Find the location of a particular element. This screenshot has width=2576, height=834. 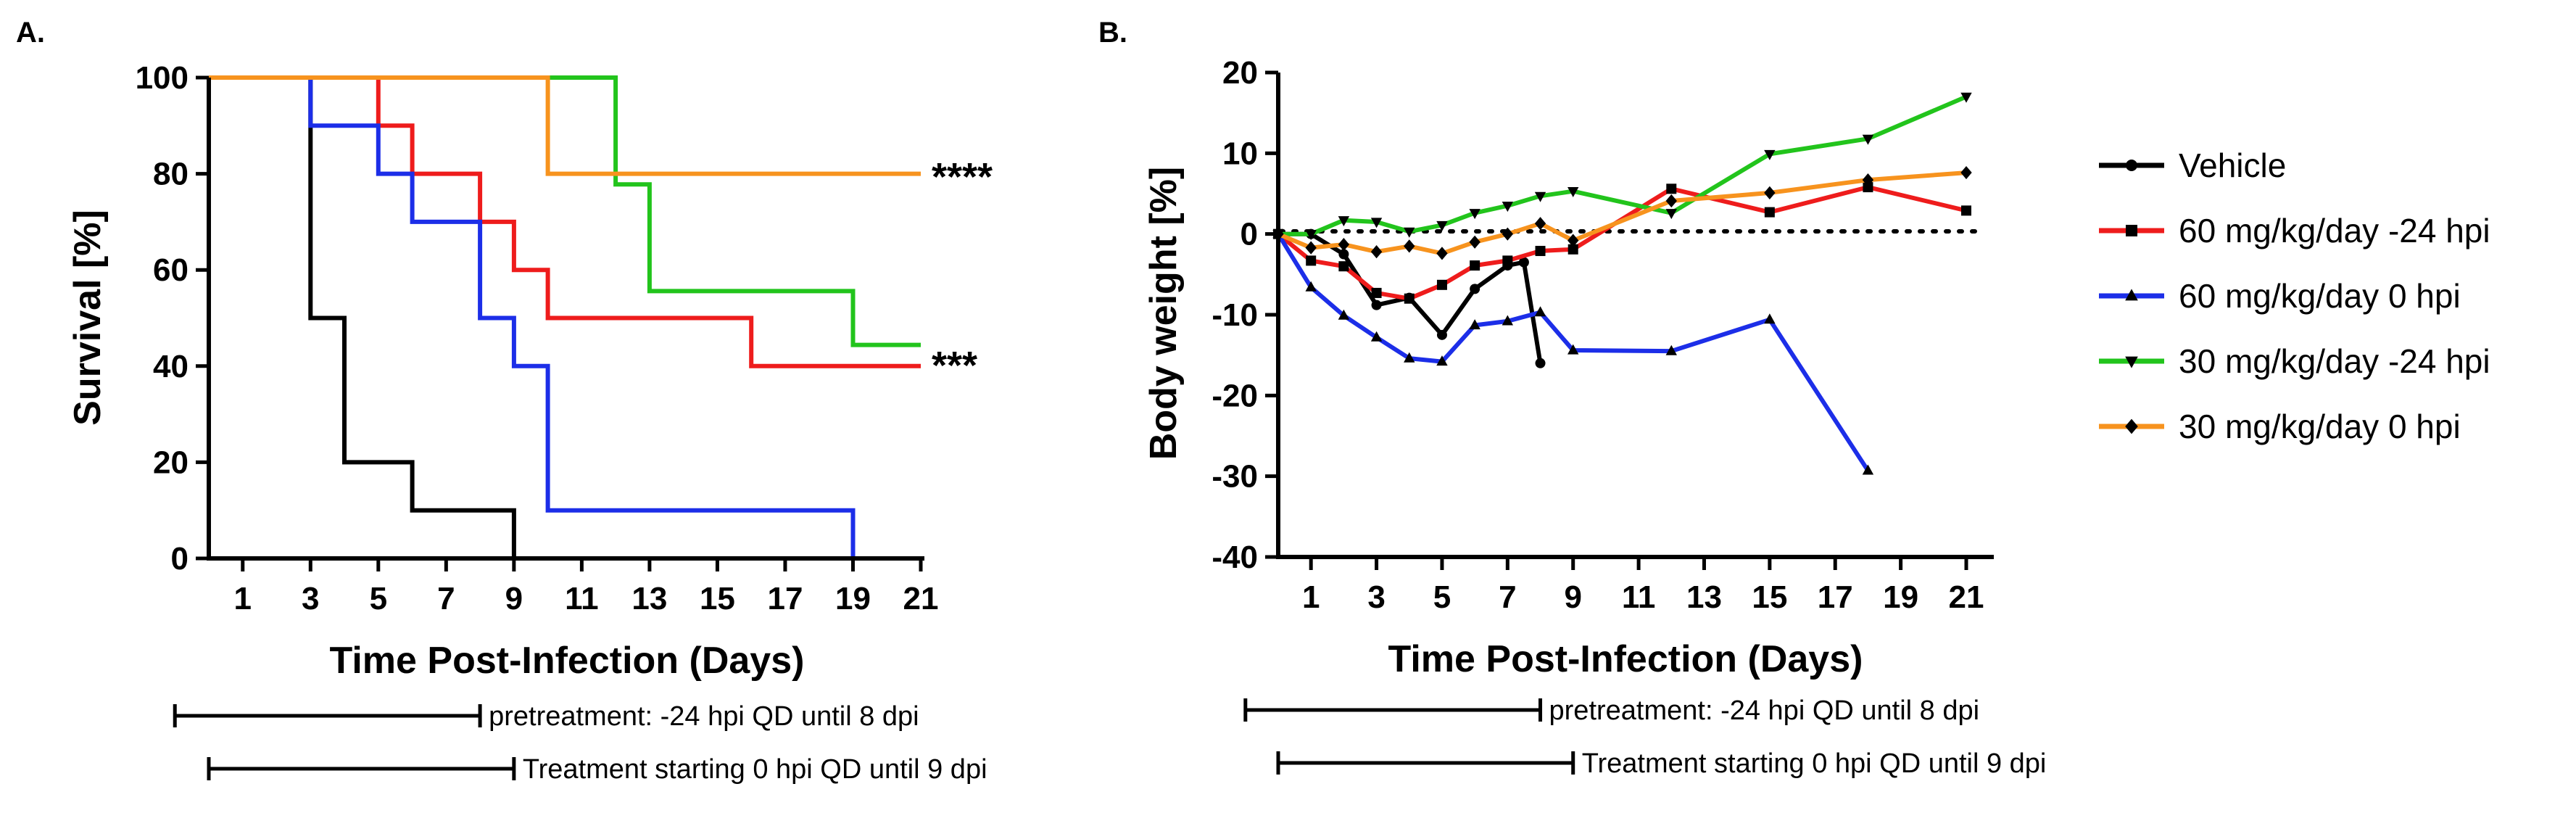

weight-line-mg30_pre is located at coordinates (1623, 165).